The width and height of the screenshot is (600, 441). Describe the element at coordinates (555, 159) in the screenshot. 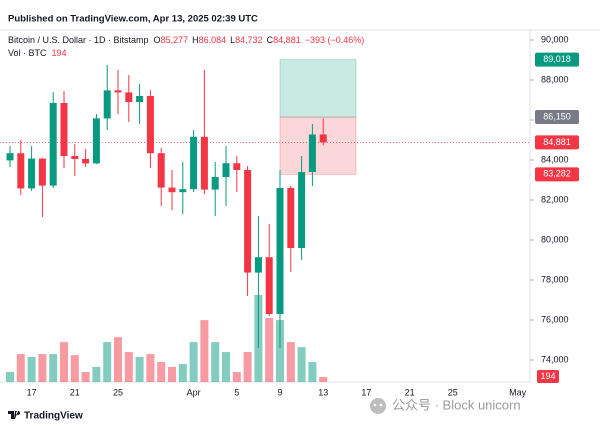

I see `y-tick-label: 84,000` at that location.